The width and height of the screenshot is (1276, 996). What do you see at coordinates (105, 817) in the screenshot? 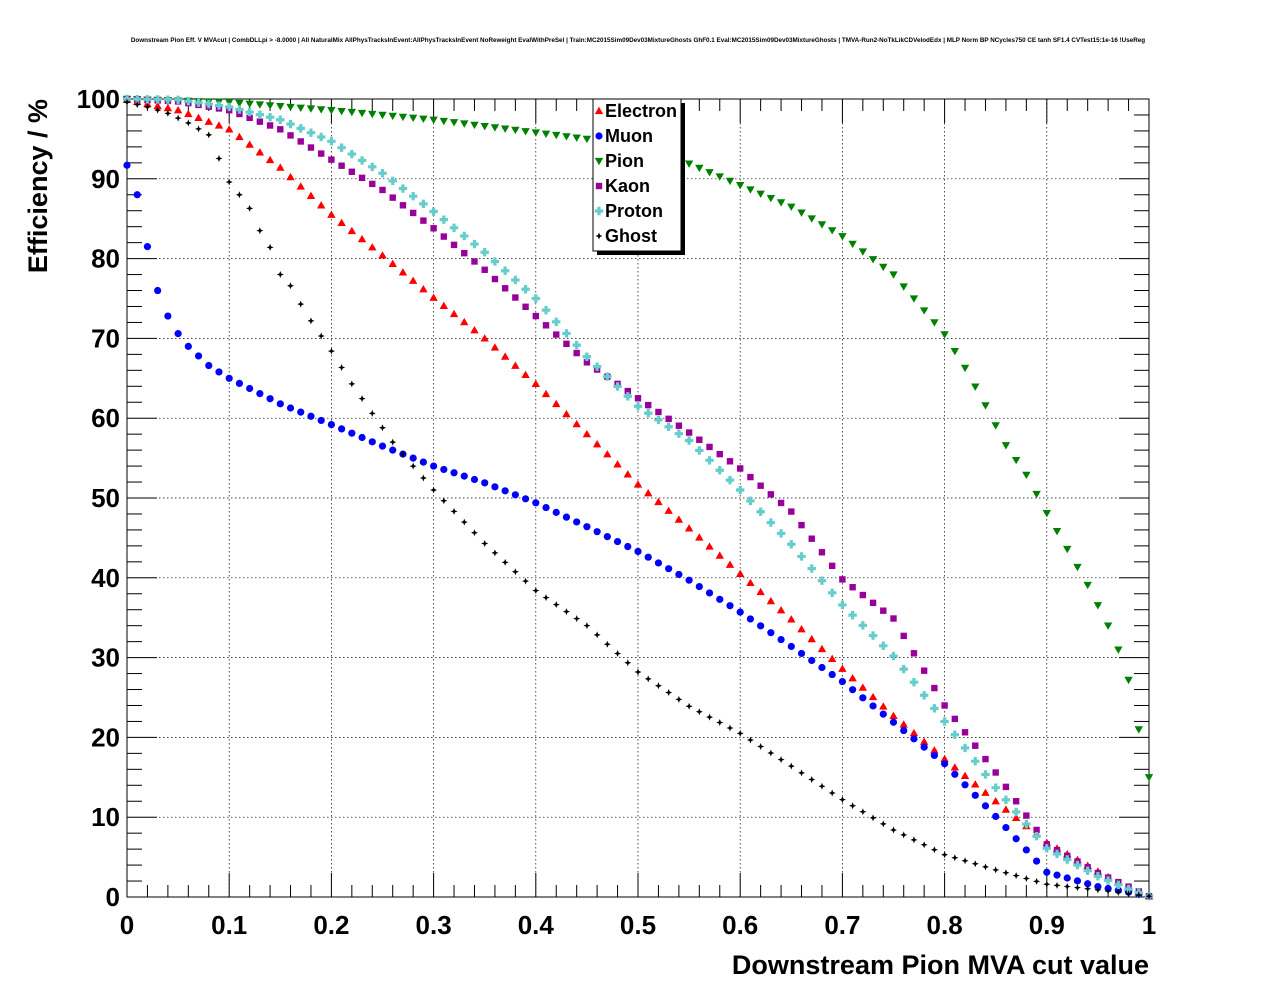
I see `y-tick-label: 10` at bounding box center [105, 817].